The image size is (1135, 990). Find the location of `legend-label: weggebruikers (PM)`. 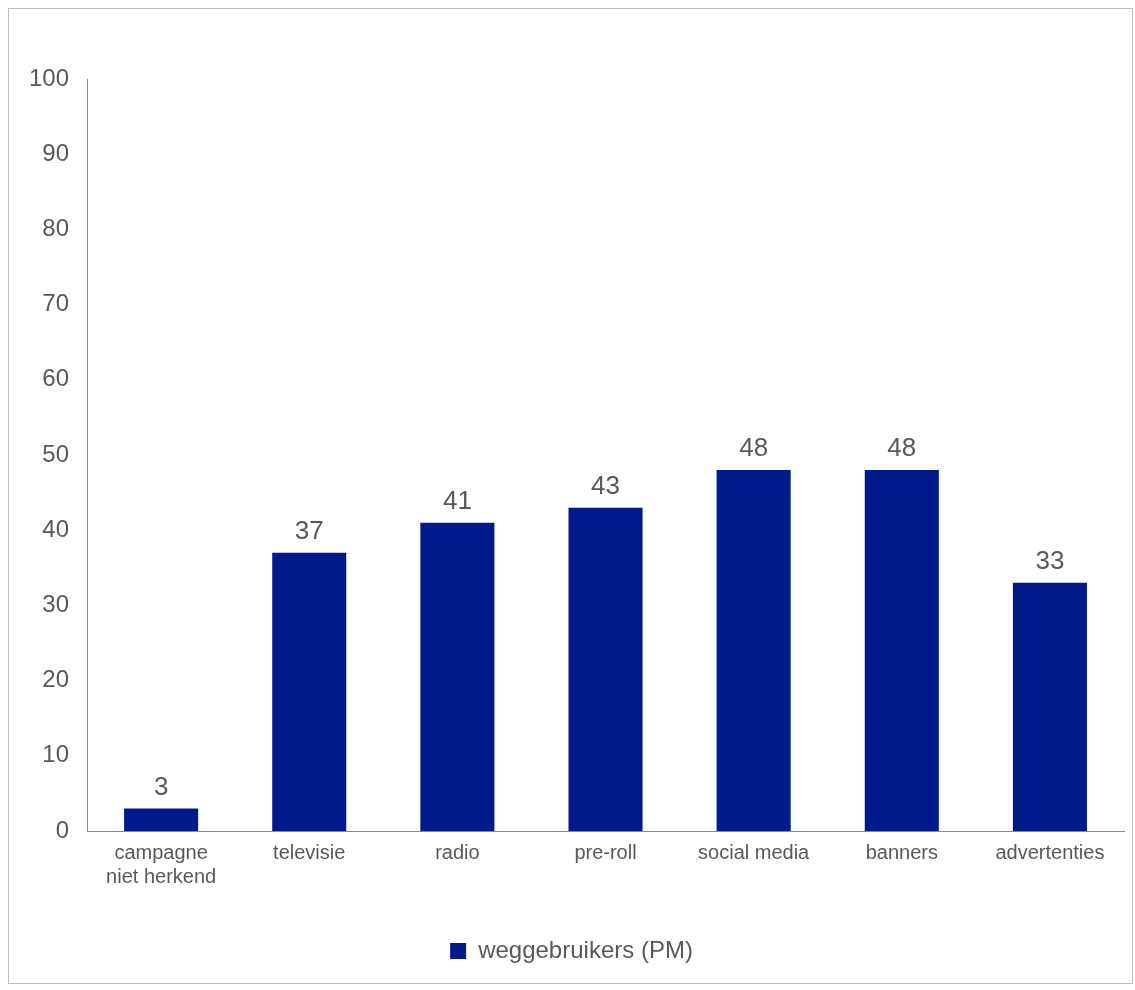

legend-label: weggebruikers (PM) is located at coordinates (585, 949).